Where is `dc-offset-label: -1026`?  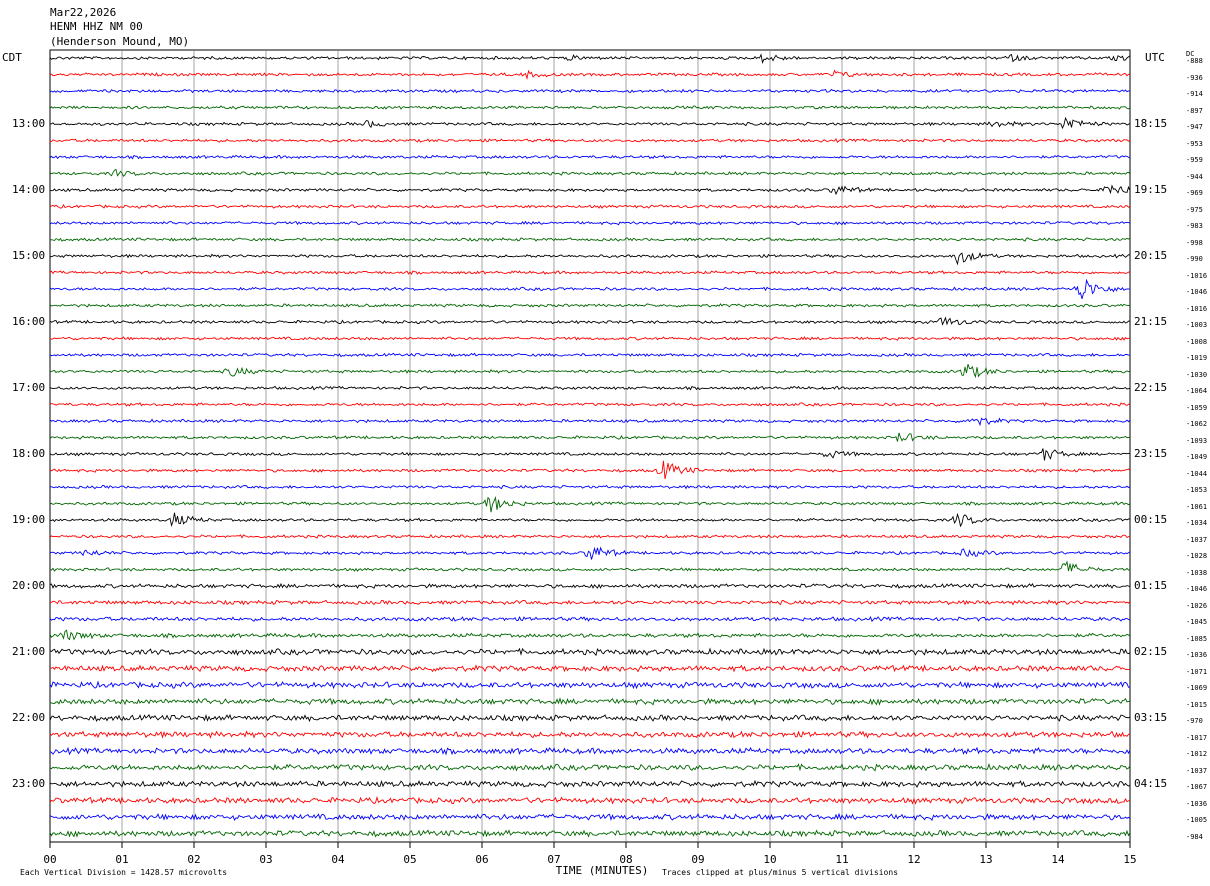 dc-offset-label: -1026 is located at coordinates (1197, 605).